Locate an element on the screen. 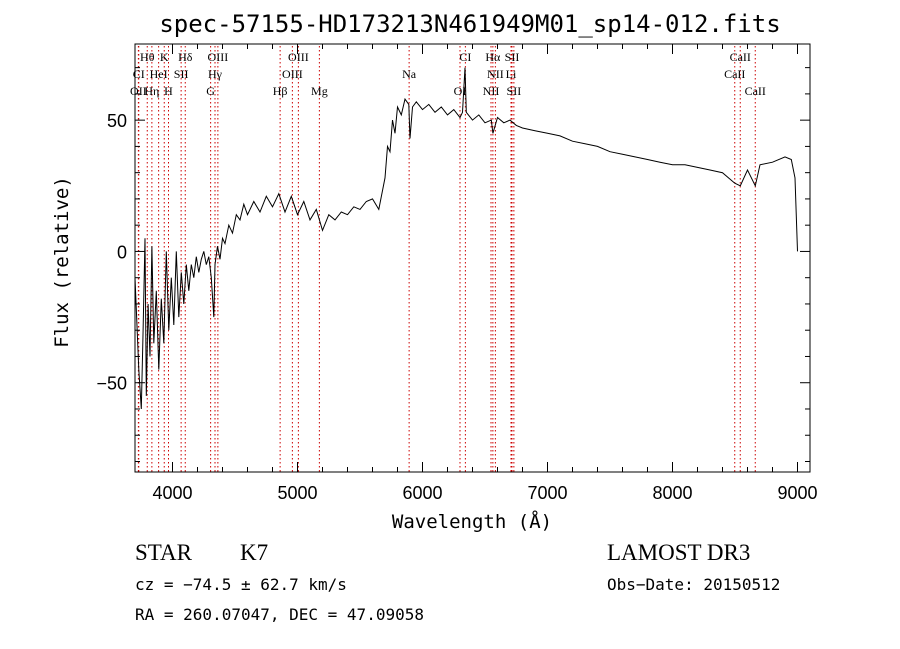 Image resolution: width=900 pixels, height=649 pixels. y-tick-label: 0 is located at coordinates (122, 252).